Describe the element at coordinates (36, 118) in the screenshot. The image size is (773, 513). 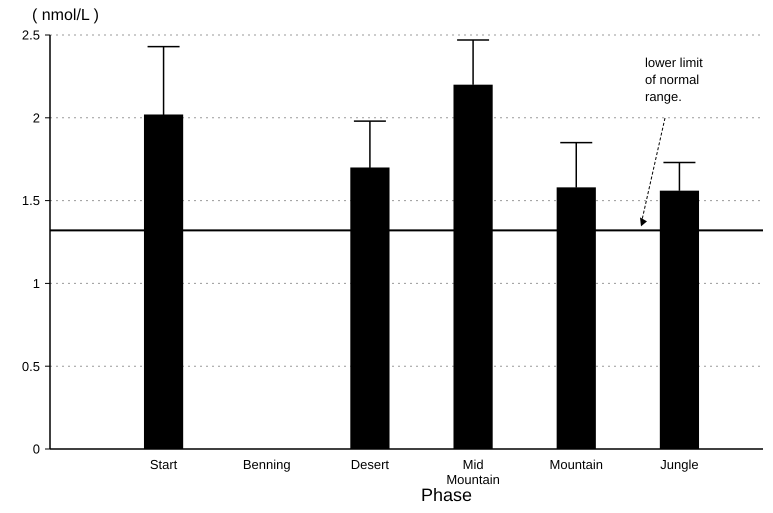
I see `y-tick-label: 2` at that location.